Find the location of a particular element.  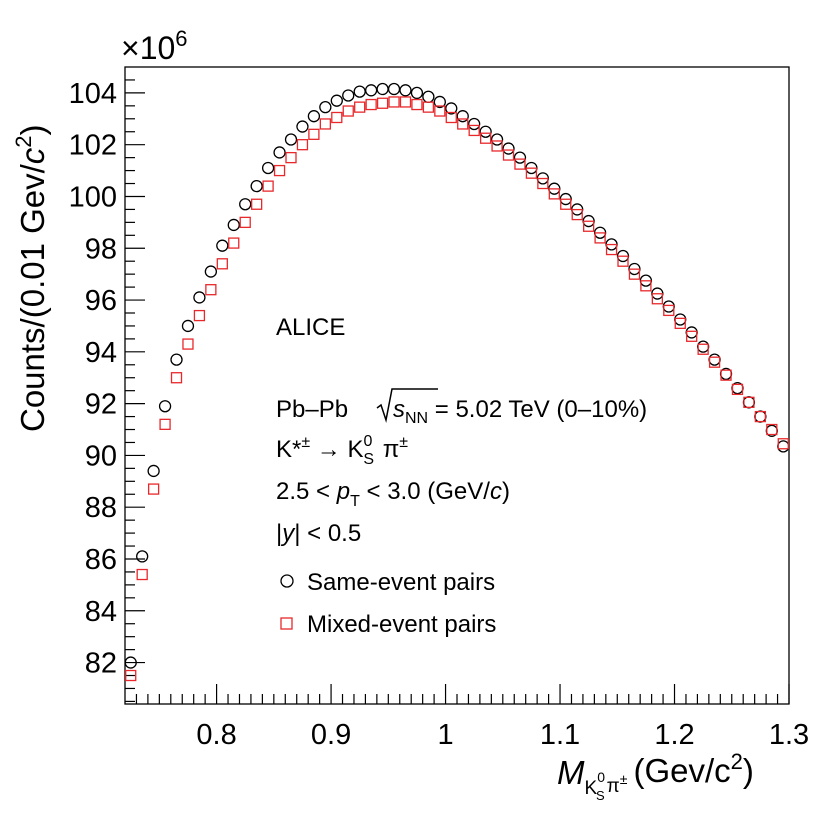

y-tick-label: 94 is located at coordinates (101, 353).